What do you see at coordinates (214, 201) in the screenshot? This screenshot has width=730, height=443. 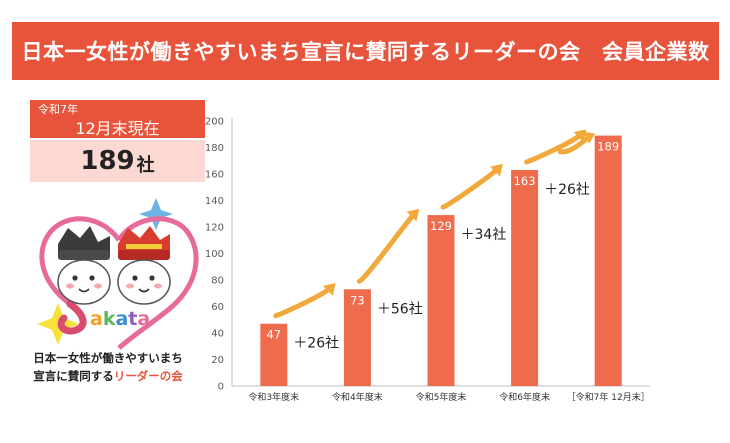 I see `y-tick-label: 140` at bounding box center [214, 201].